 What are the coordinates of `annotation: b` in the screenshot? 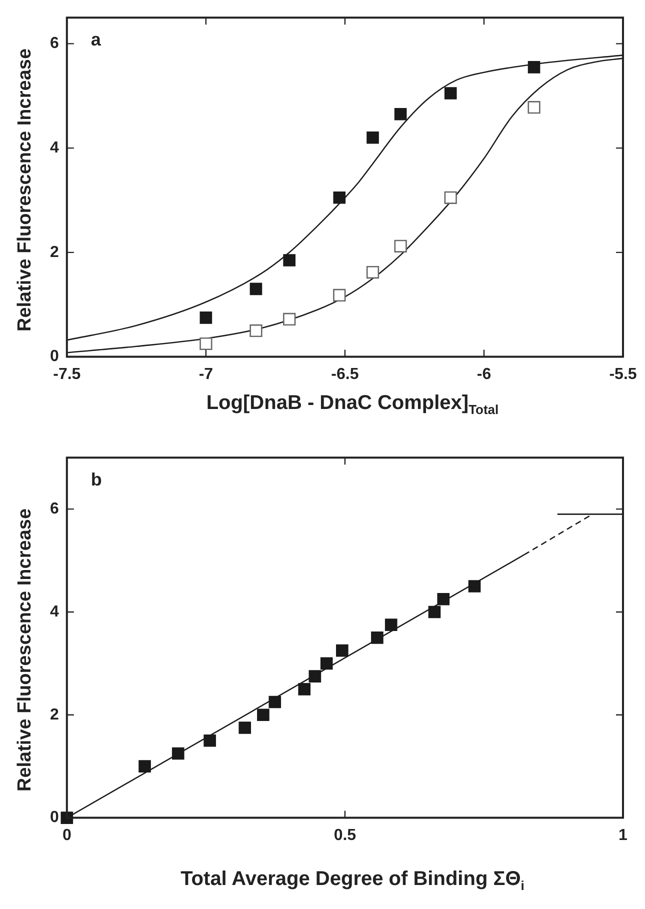 It's located at (96, 480).